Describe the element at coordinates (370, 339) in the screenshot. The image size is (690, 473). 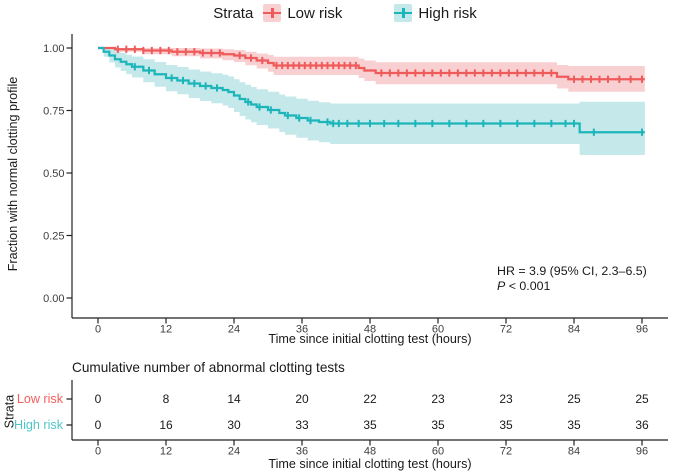
I see `x-axis-title: Time since initial clotting test (hours)` at that location.